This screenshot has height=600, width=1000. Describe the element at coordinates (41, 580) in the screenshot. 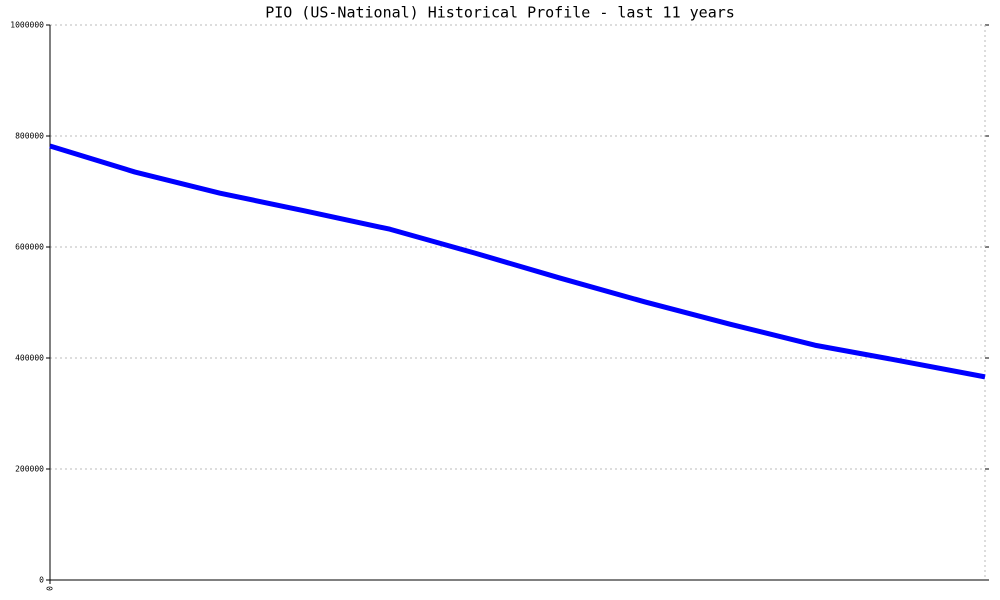

I see `y-tick-label: 0` at that location.